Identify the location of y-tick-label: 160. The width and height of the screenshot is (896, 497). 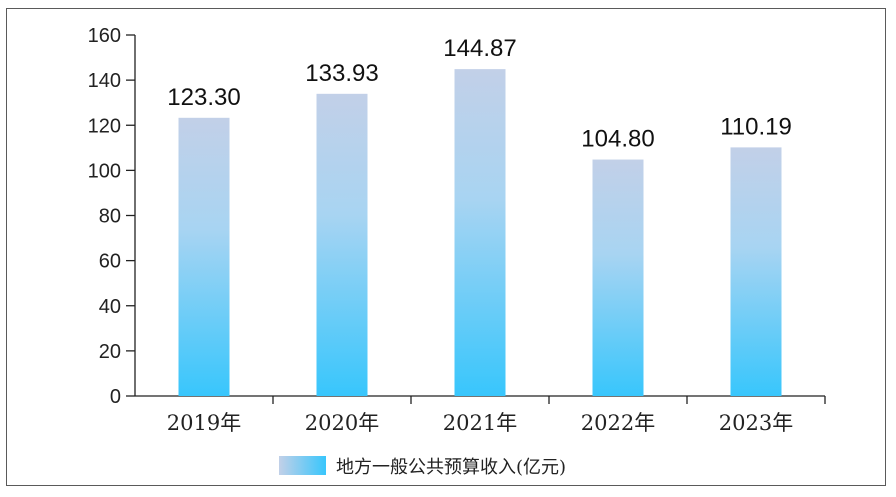
(104, 36).